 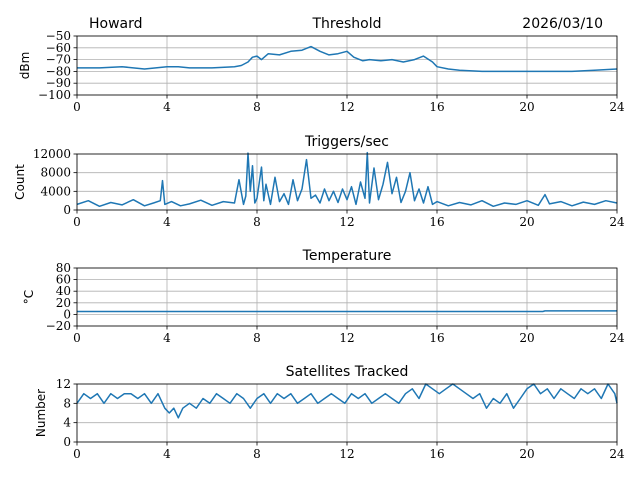 I want to click on temperature-ytick-label-5: 80, so click(x=63, y=268).